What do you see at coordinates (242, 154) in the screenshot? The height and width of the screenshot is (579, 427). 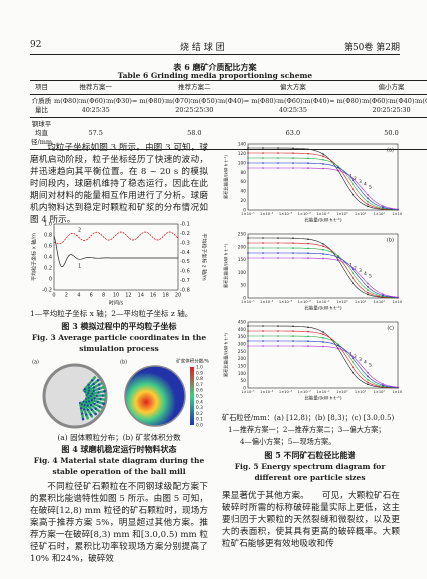 I see `y-tick-label: 120` at bounding box center [242, 154].